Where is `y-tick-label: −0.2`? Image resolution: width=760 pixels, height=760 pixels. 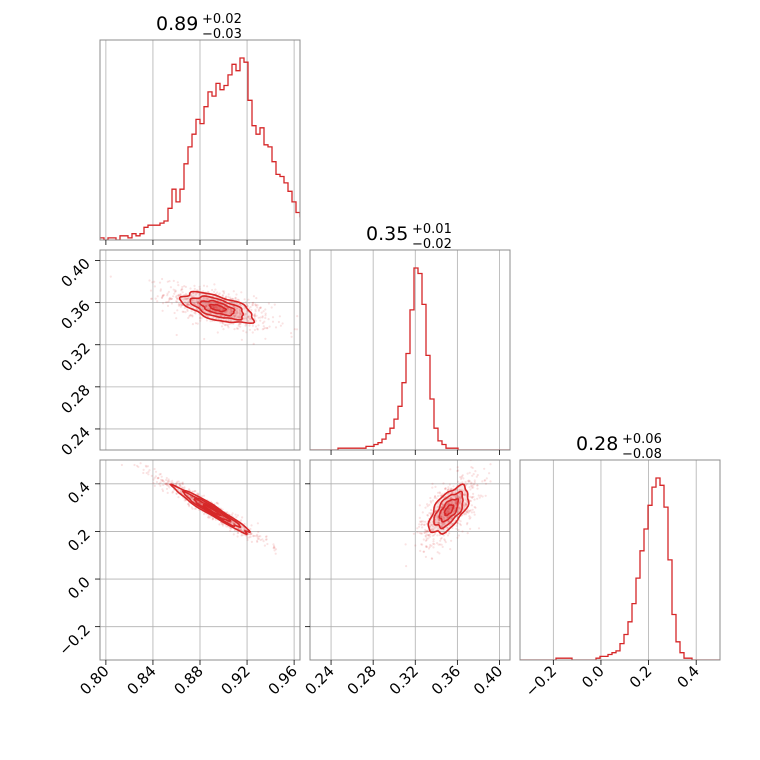
y-tick-label: −0.2 is located at coordinates (74, 640).